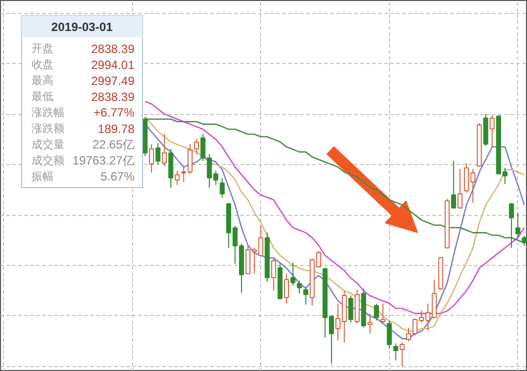 The width and height of the screenshot is (527, 371). Describe the element at coordinates (83, 129) in the screenshot. I see `text: 涨跌额 189.78` at that location.